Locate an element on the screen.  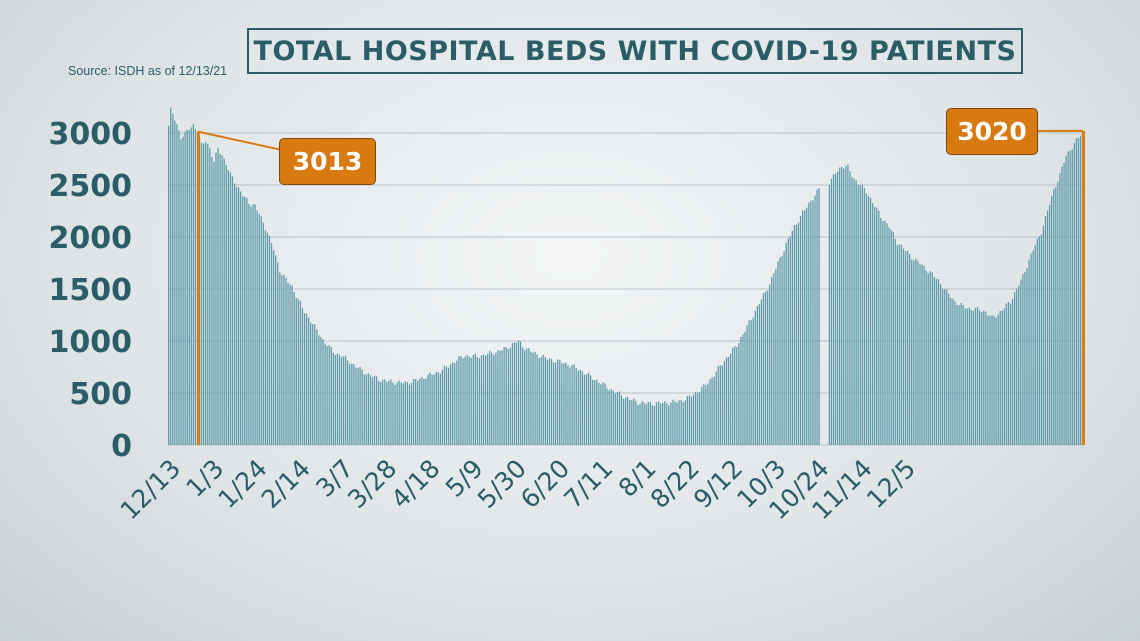
y-tick-label: 2500 is located at coordinates (91, 186).